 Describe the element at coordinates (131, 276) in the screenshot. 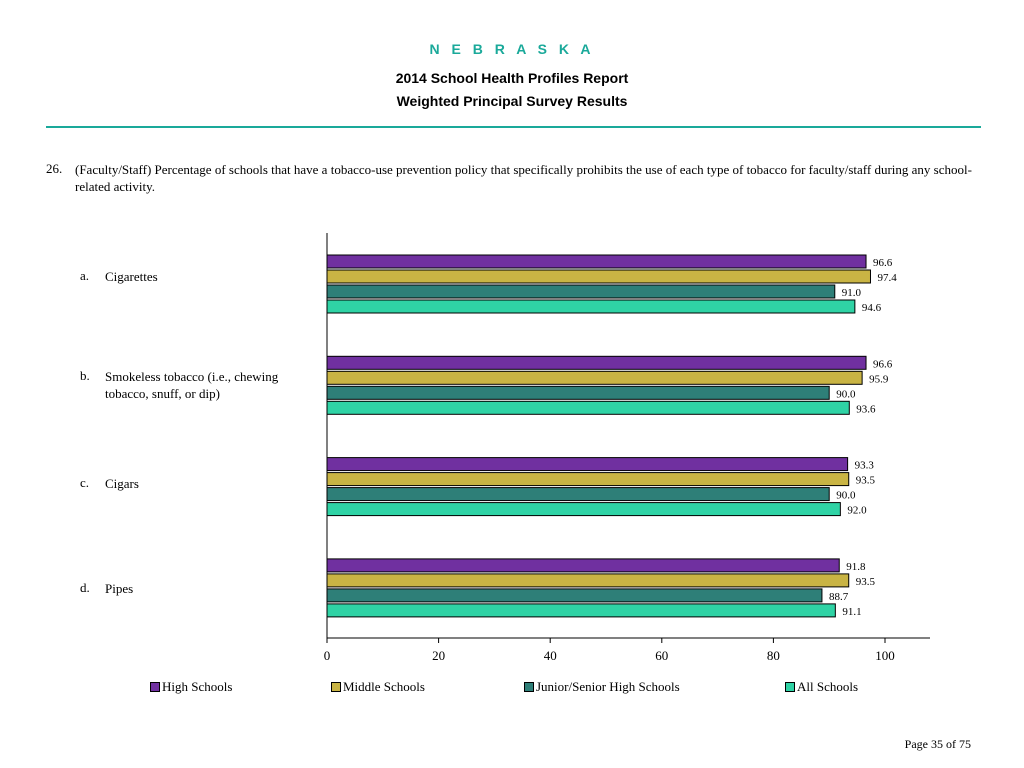

I see `category-label-cigarettes: Cigarettes` at that location.